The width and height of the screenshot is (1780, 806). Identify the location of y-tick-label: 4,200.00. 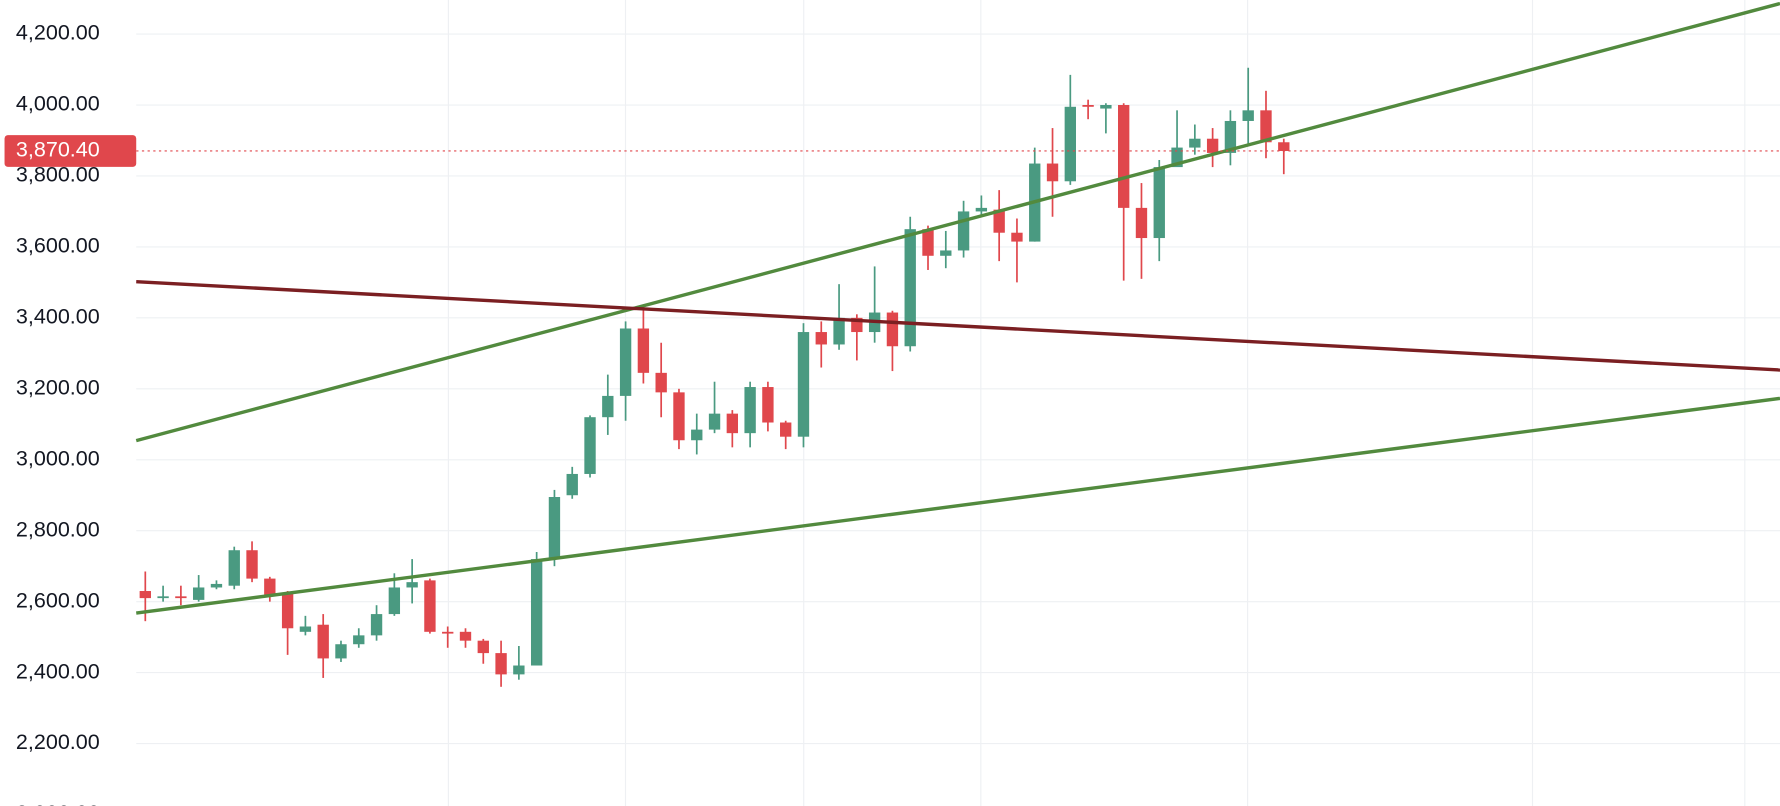
(58, 32).